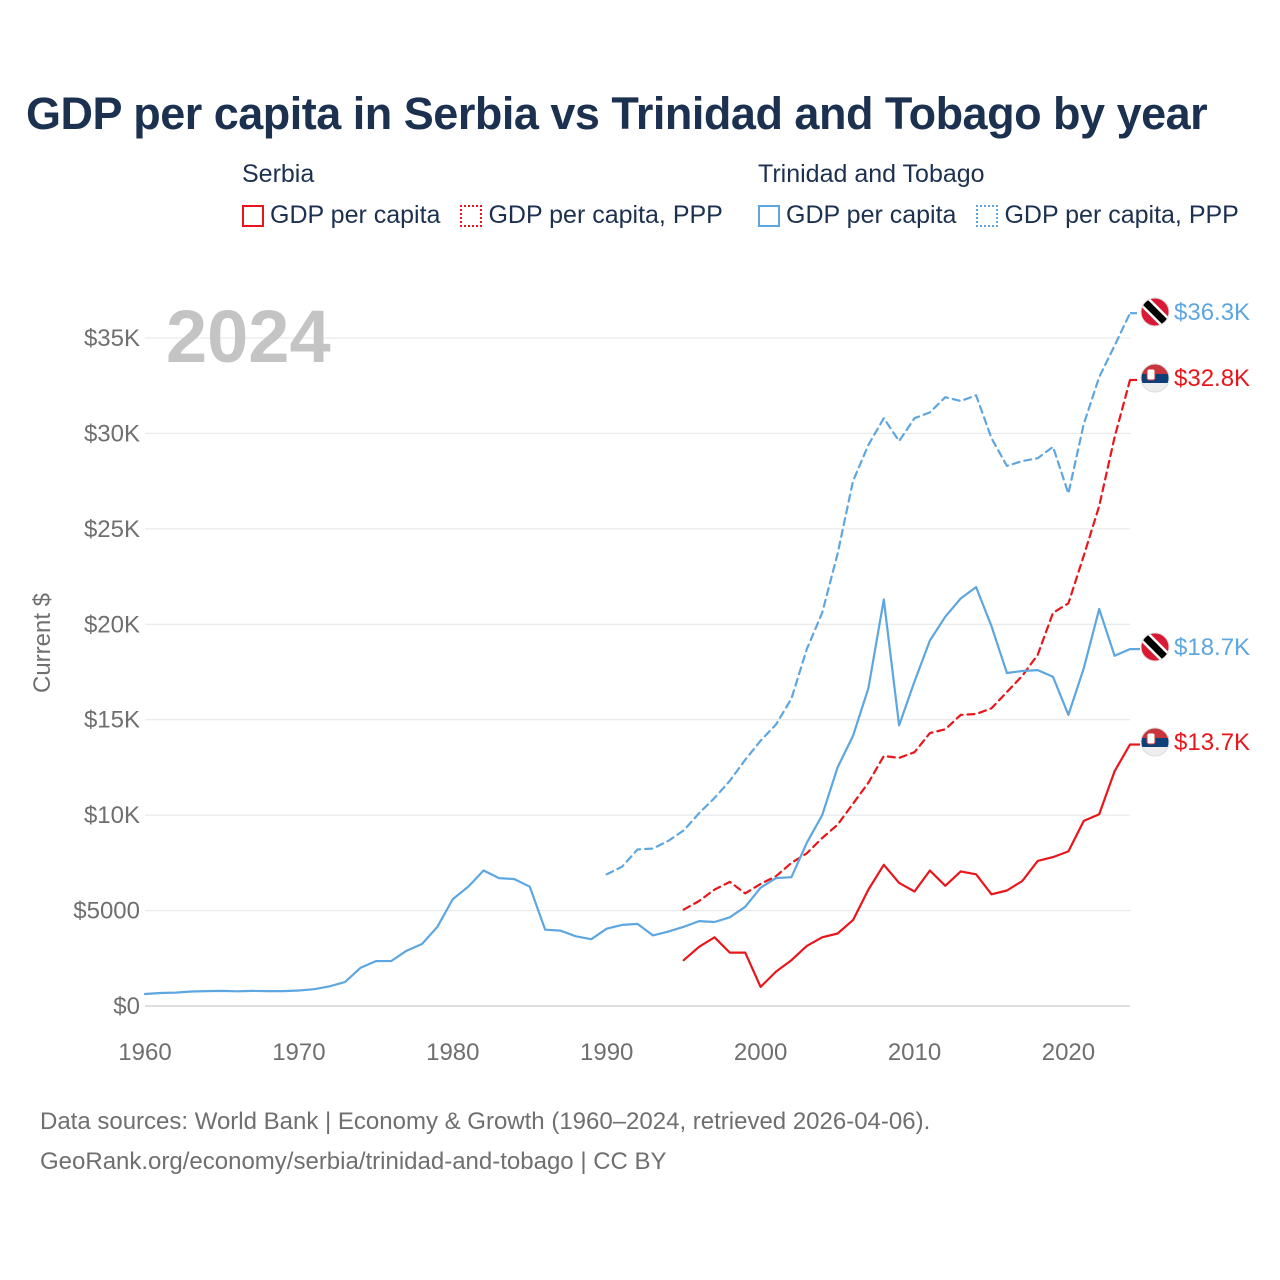 The height and width of the screenshot is (1280, 1280). I want to click on y-tick-label: $0, so click(126, 1006).